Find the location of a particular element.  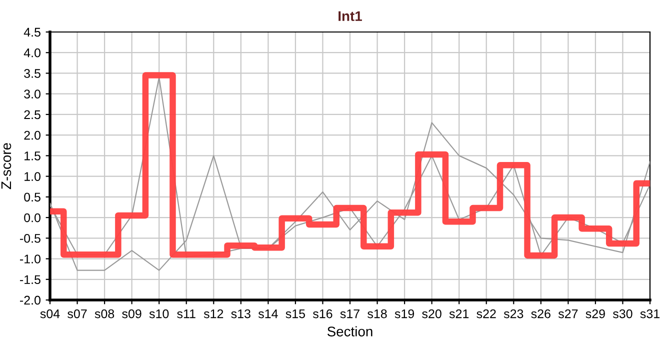

x-tick-label: s16 is located at coordinates (322, 313).